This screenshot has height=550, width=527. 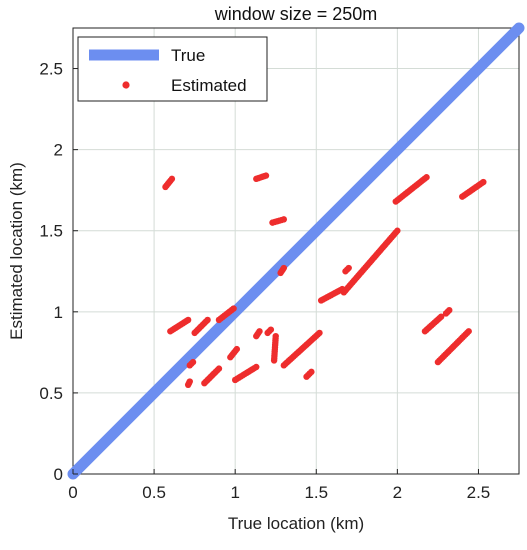 I want to click on y-tick-label: 0, so click(x=58, y=474).